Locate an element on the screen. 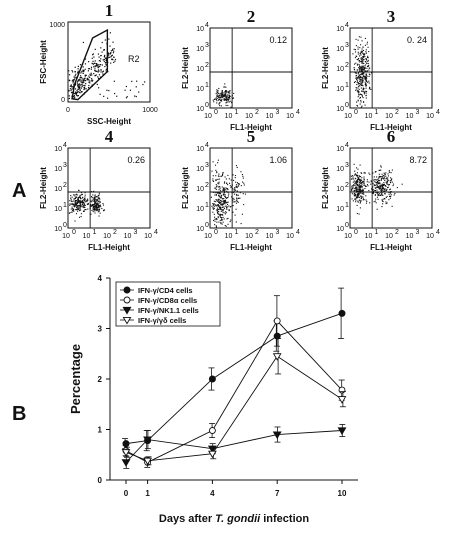  x-tick-label: 10 is located at coordinates (148, 236).